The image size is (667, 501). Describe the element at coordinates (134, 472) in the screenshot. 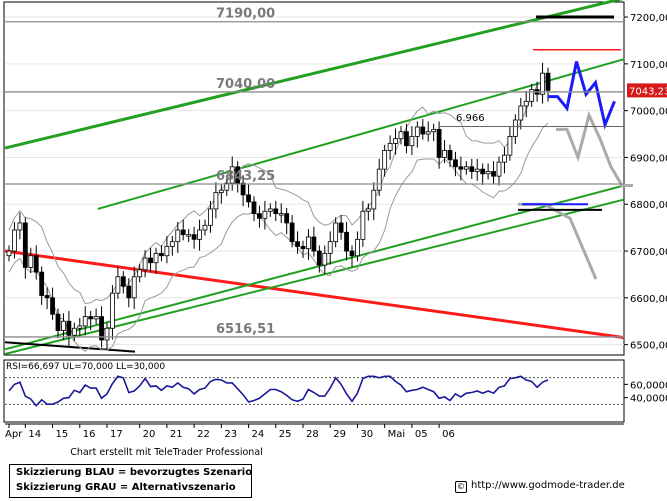

I see `legend-blue-text: Skizzierung BLAU = bevorzugtes Szenario` at that location.